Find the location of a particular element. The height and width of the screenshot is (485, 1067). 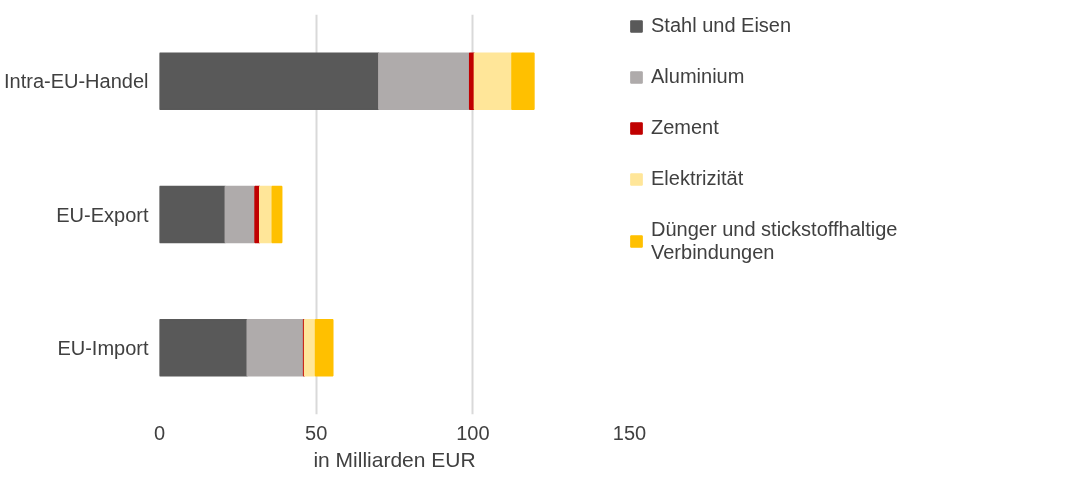

legend-label: Stahl und Eisen is located at coordinates (721, 25).